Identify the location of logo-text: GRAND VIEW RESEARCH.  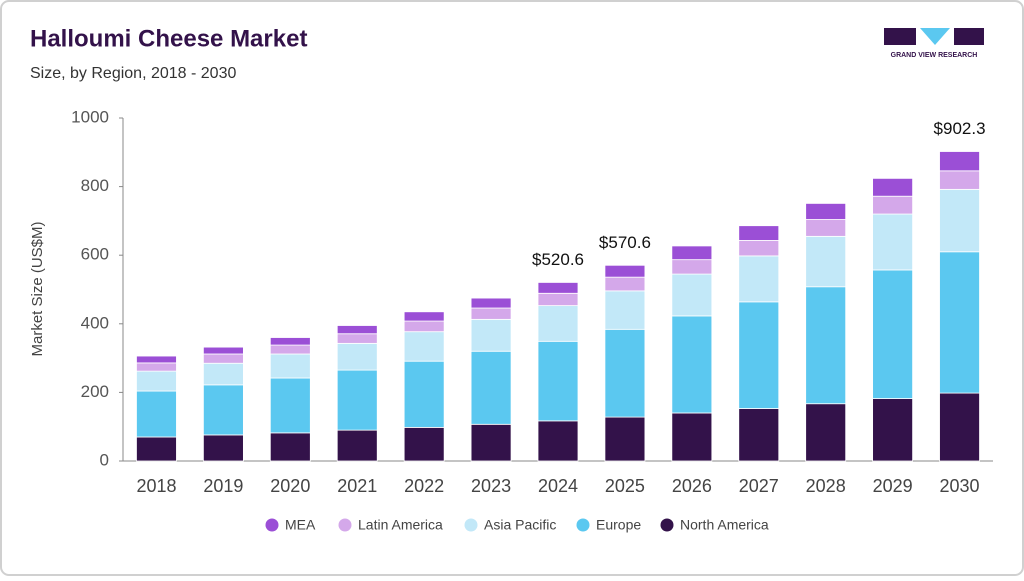
(934, 55).